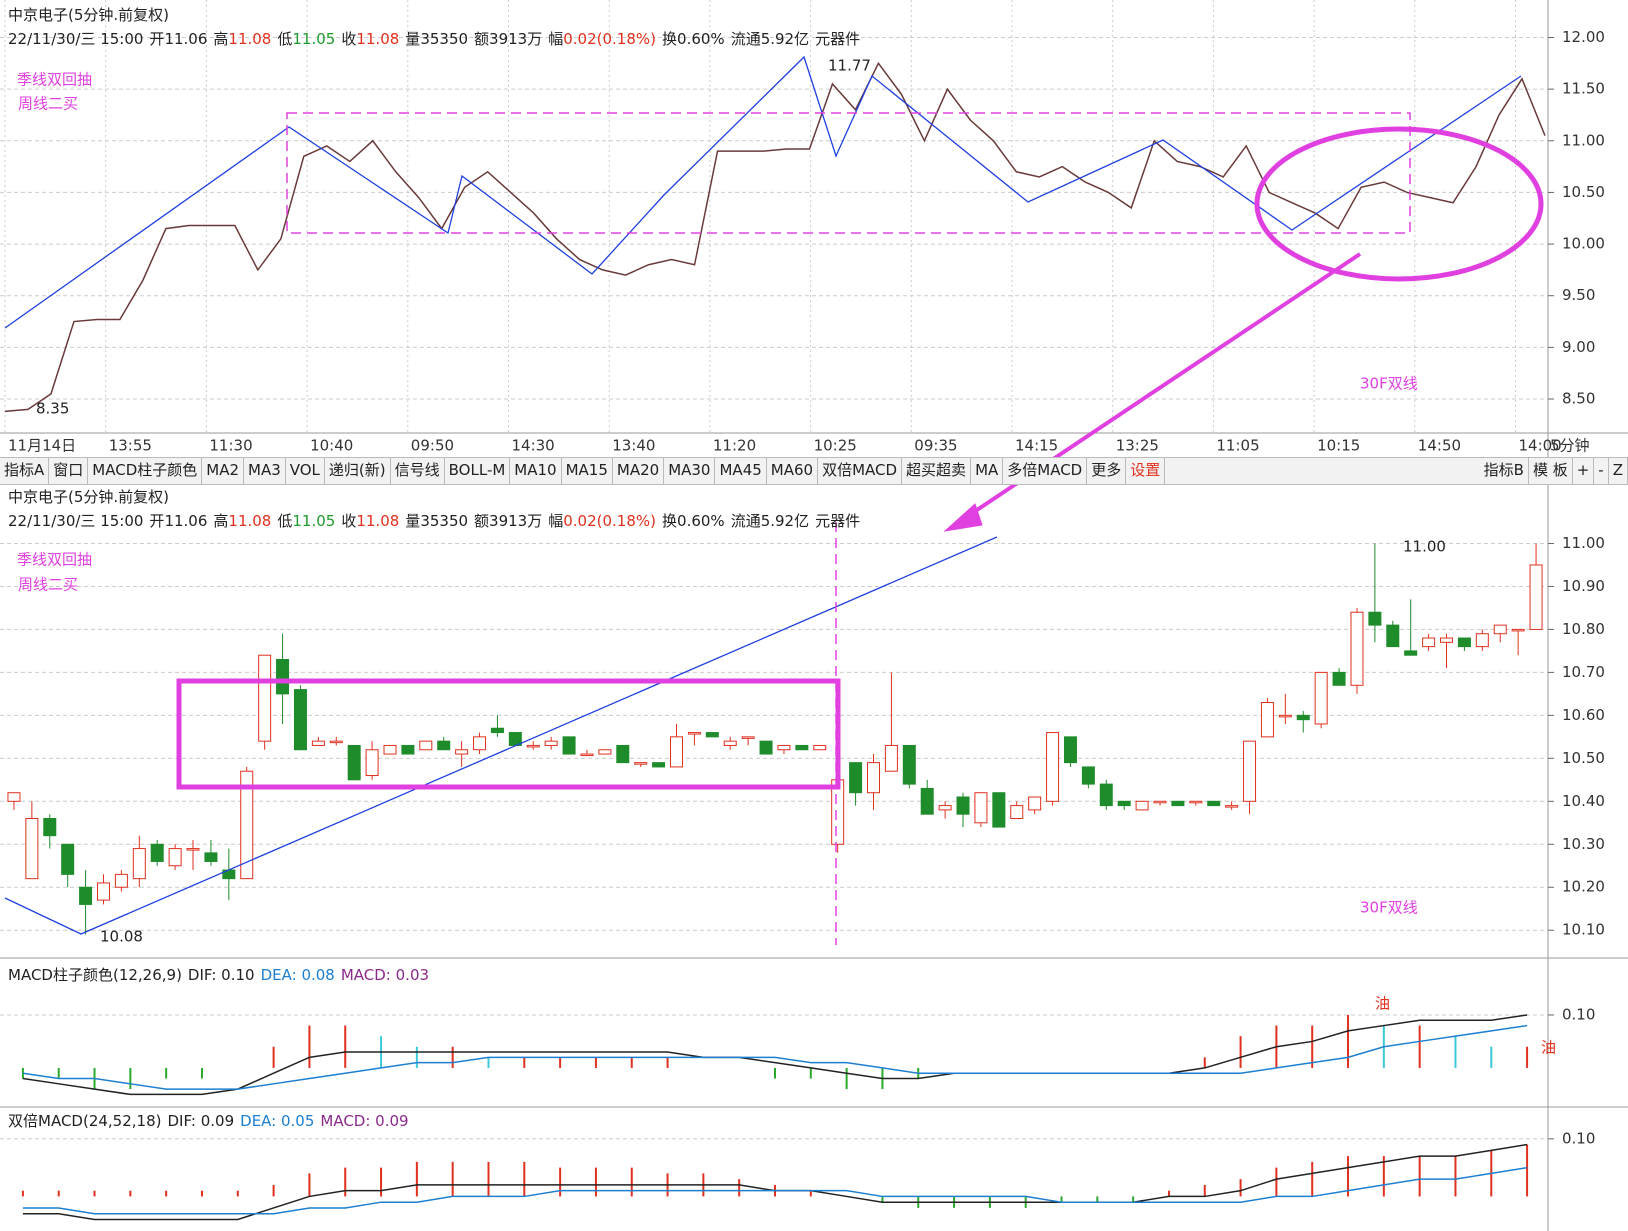 This screenshot has height=1231, width=1628. What do you see at coordinates (297, 975) in the screenshot?
I see `indicator-stat: DEA: 0.08` at bounding box center [297, 975].